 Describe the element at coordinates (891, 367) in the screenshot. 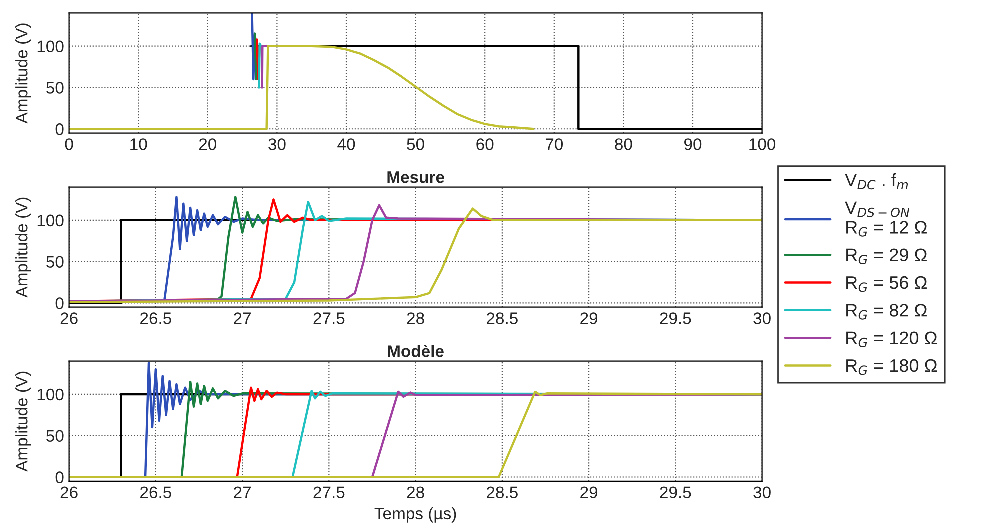

I see `legend-label: R$_{G}$ = 180 Ω` at that location.